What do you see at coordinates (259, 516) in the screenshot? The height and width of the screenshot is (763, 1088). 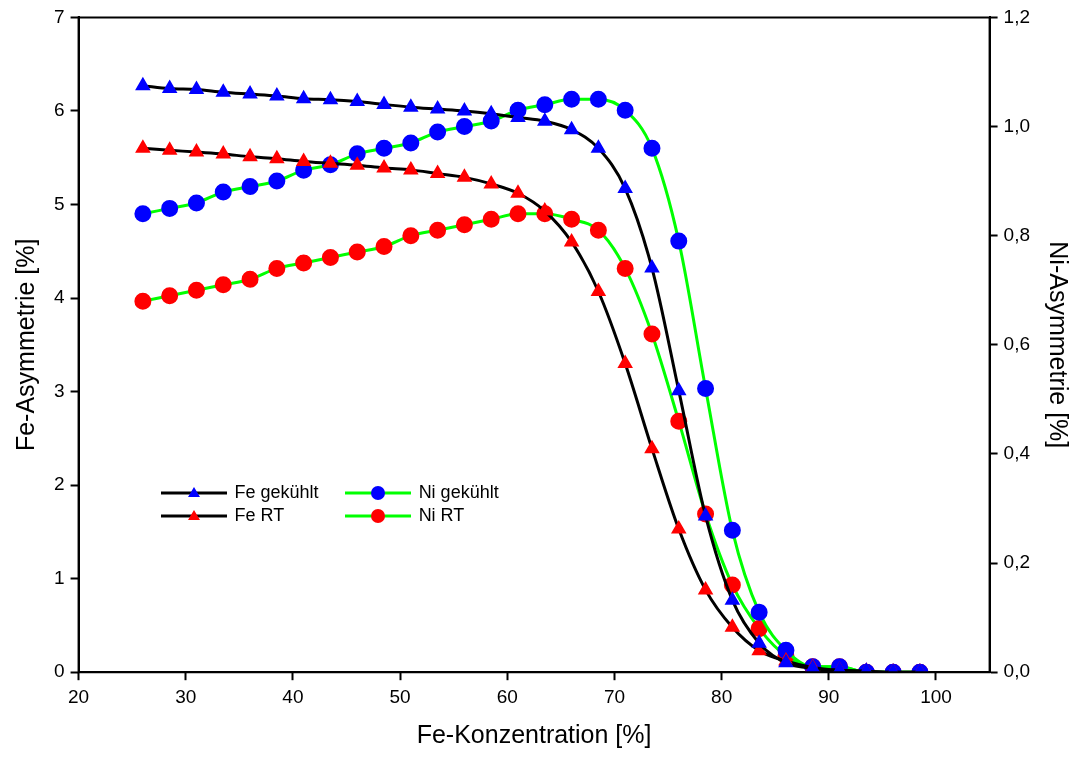 I see `legend-label: Fe RT` at bounding box center [259, 516].